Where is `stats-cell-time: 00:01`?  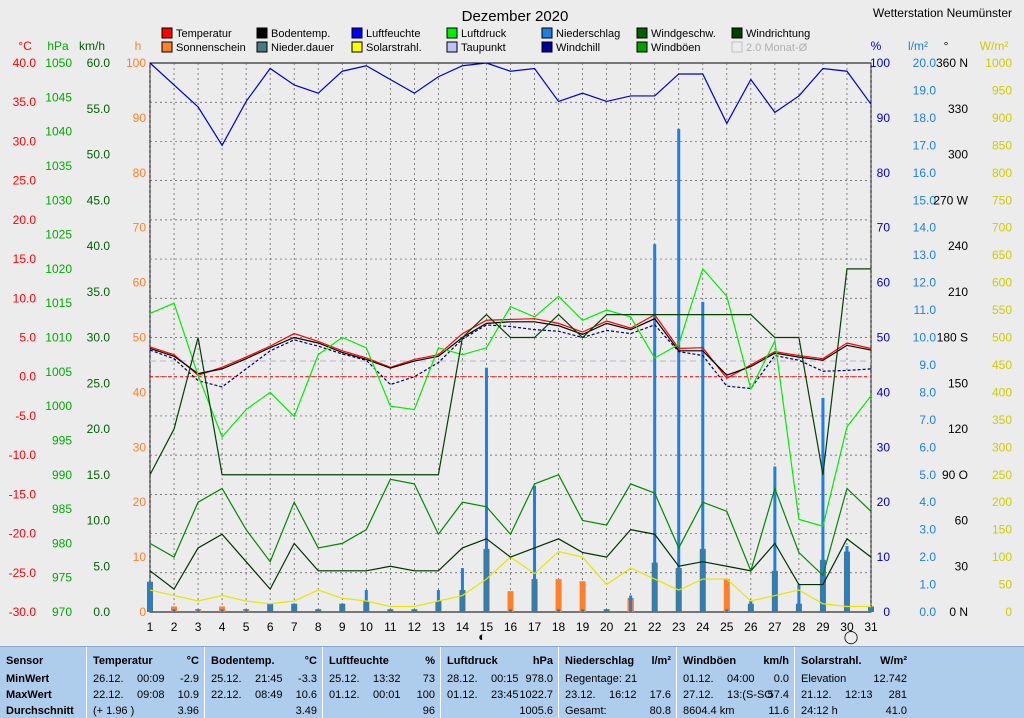
stats-cell-time: 00:01 is located at coordinates (387, 695).